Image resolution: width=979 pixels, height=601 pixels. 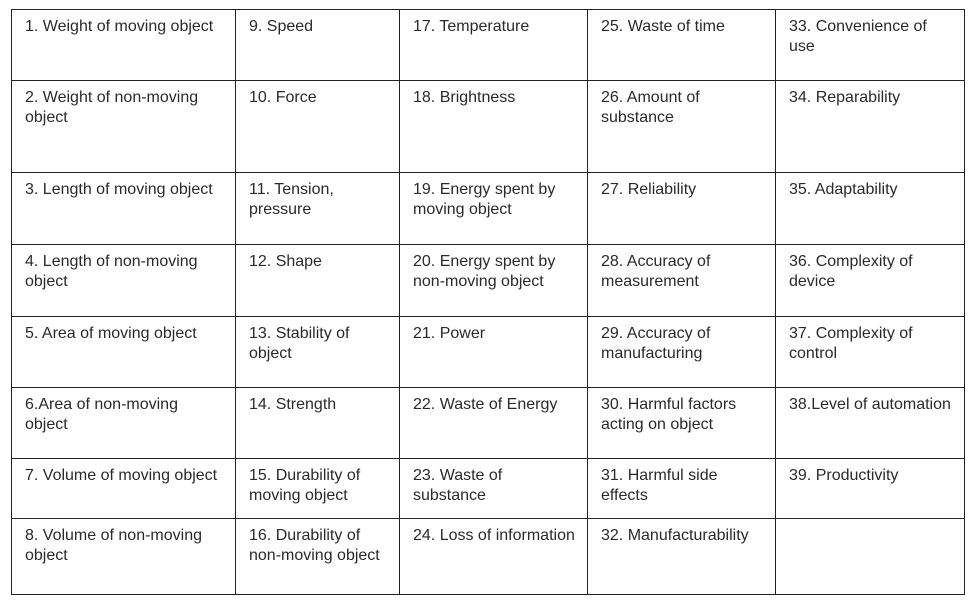 What do you see at coordinates (123, 556) in the screenshot?
I see `table-cell: 8. Volume of non-moving object` at bounding box center [123, 556].